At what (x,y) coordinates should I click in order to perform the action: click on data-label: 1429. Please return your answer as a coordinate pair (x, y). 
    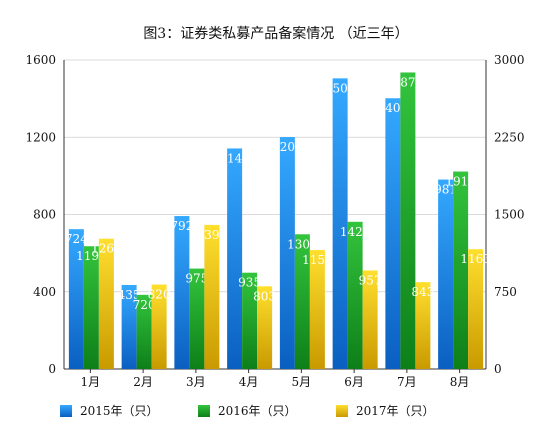
    Looking at the image, I should click on (355, 232).